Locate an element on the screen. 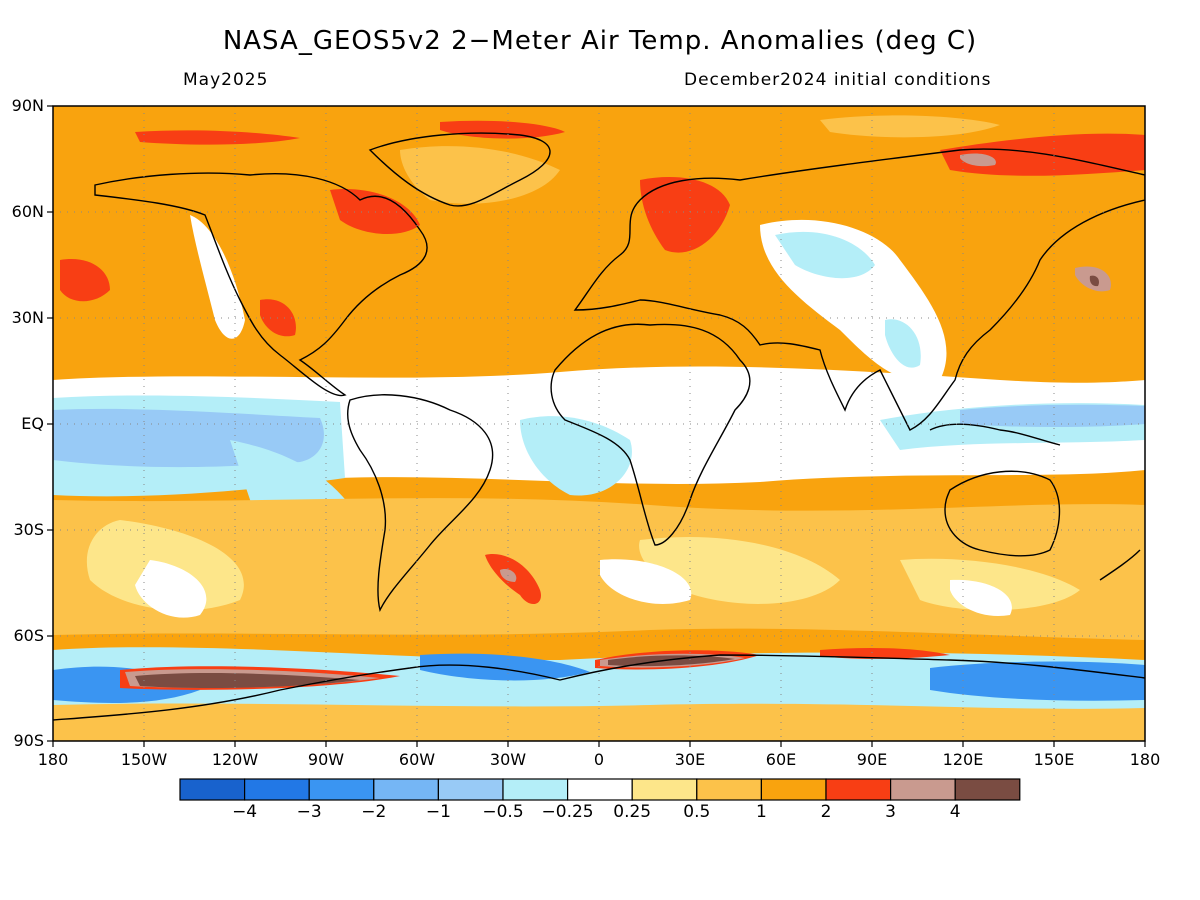  colorbar-tick-label: 1 is located at coordinates (761, 812).